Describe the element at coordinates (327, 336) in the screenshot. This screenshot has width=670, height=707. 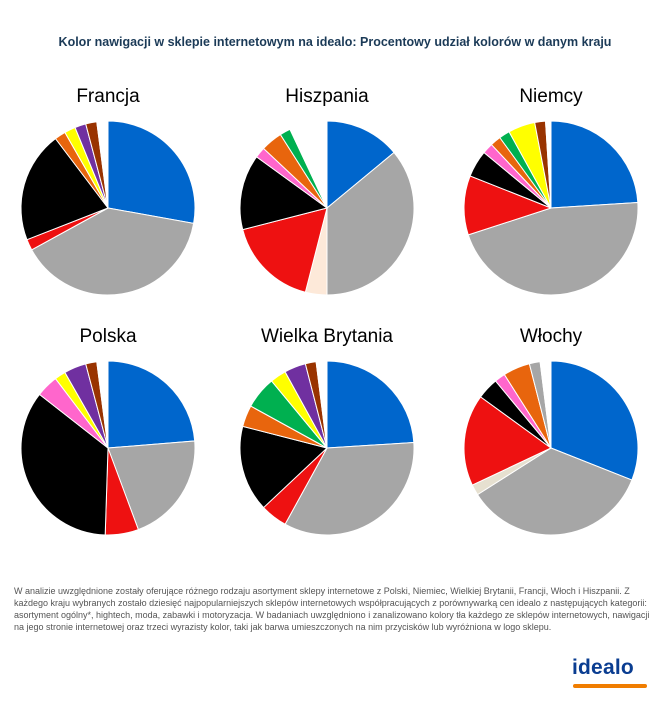
I see `chart-title: Wielka Brytania` at that location.